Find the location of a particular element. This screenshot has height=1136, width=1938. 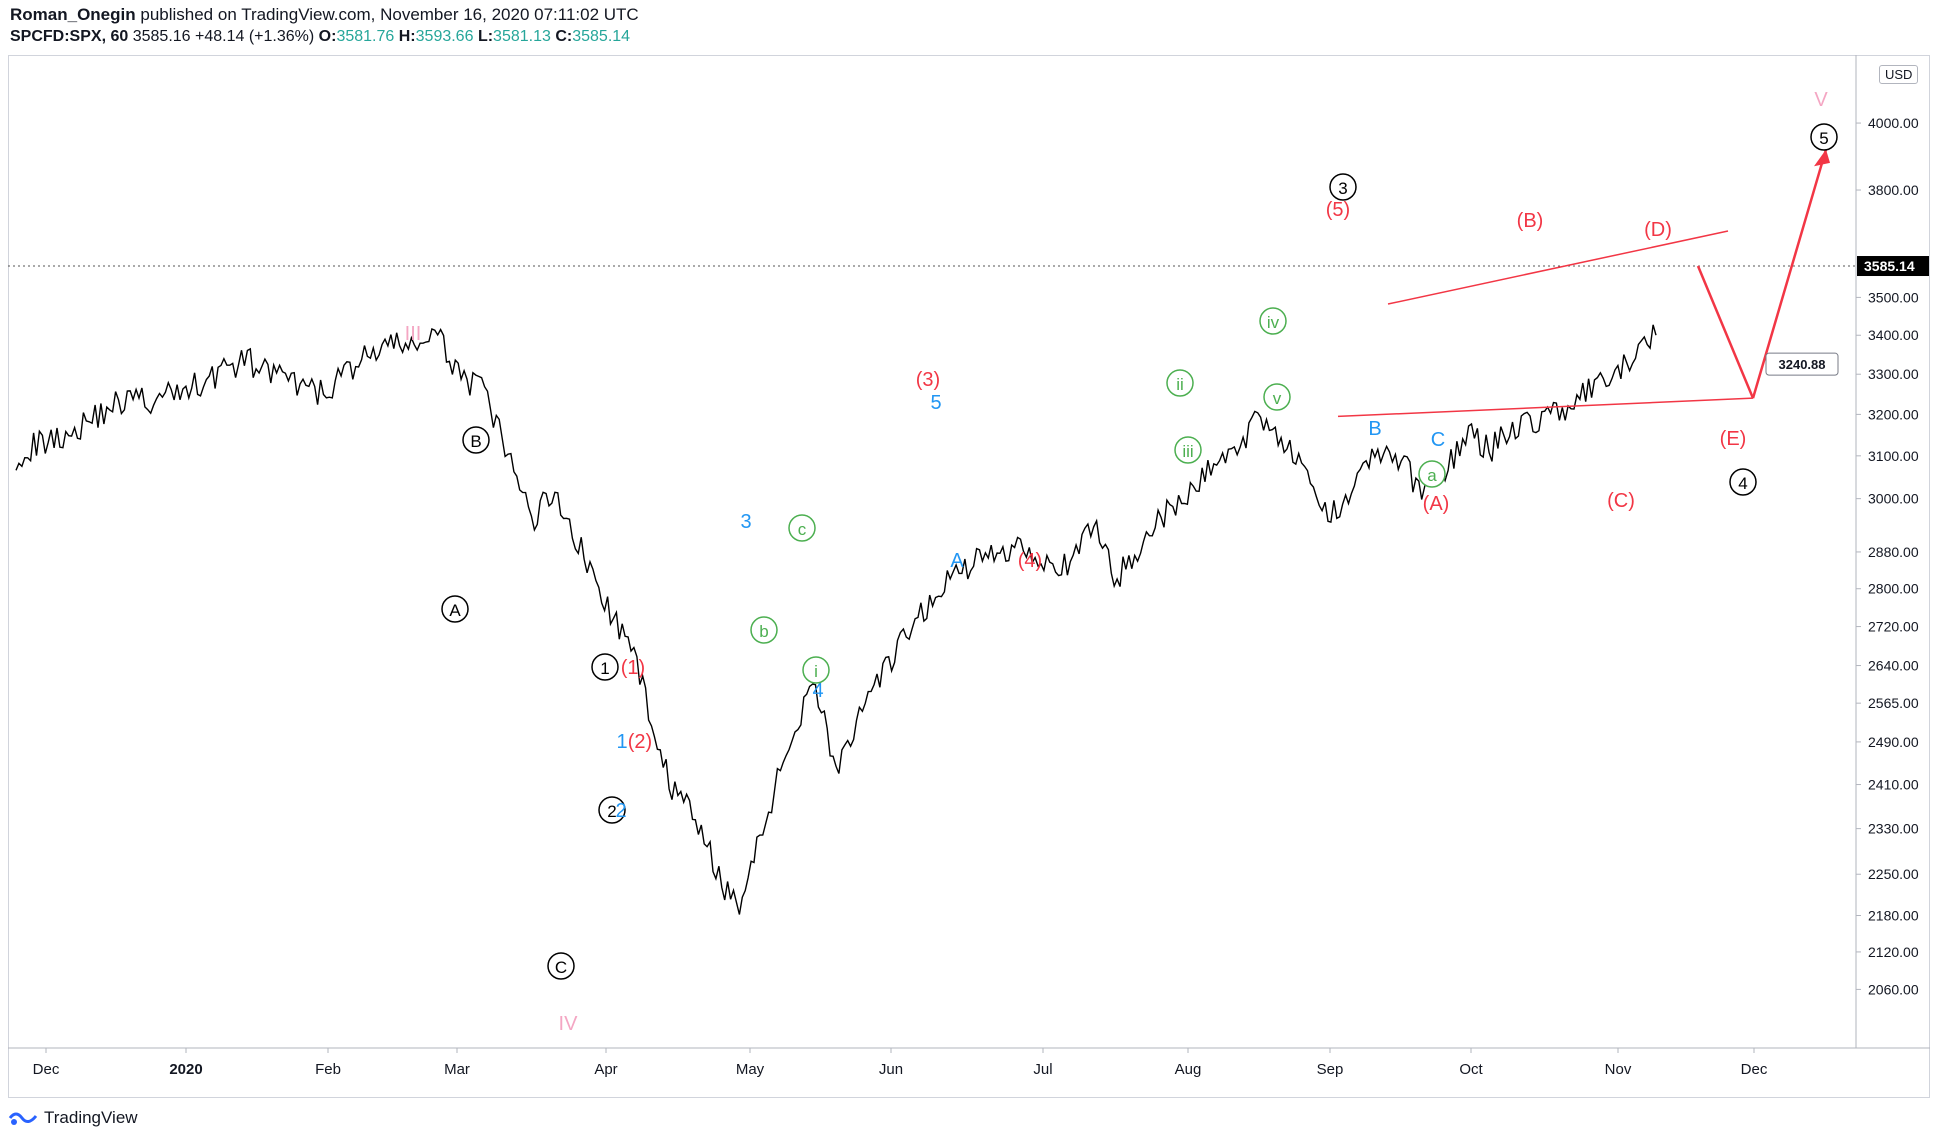

open-value: 3581.76 is located at coordinates (365, 36).